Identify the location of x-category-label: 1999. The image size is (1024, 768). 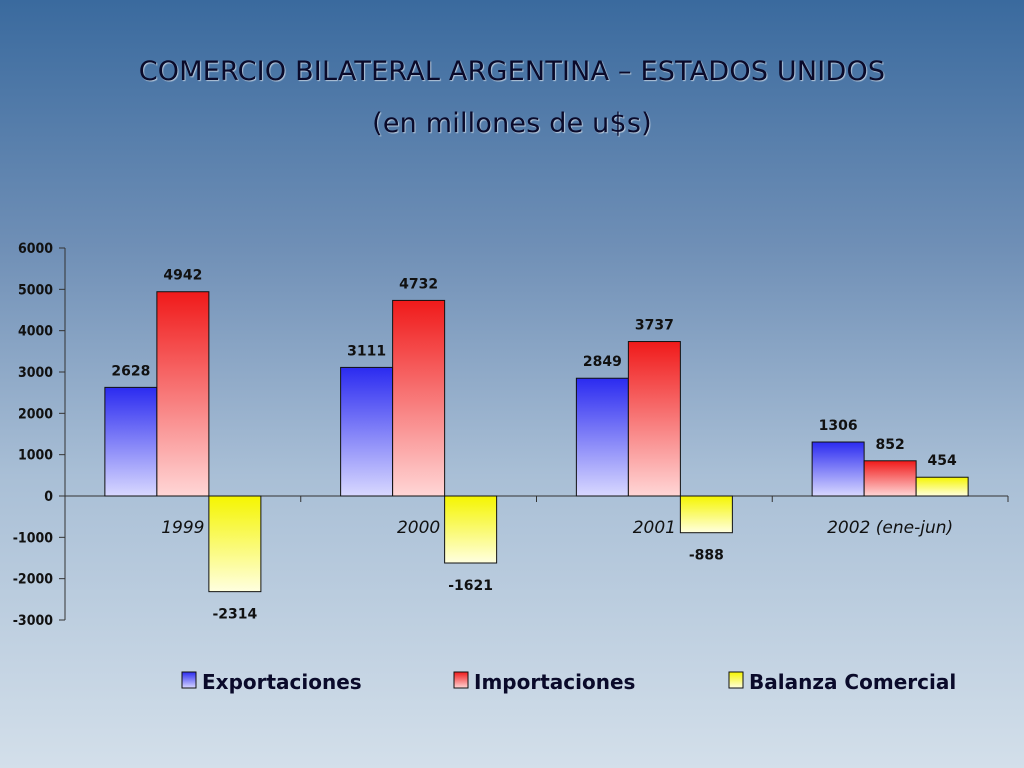
(182, 528).